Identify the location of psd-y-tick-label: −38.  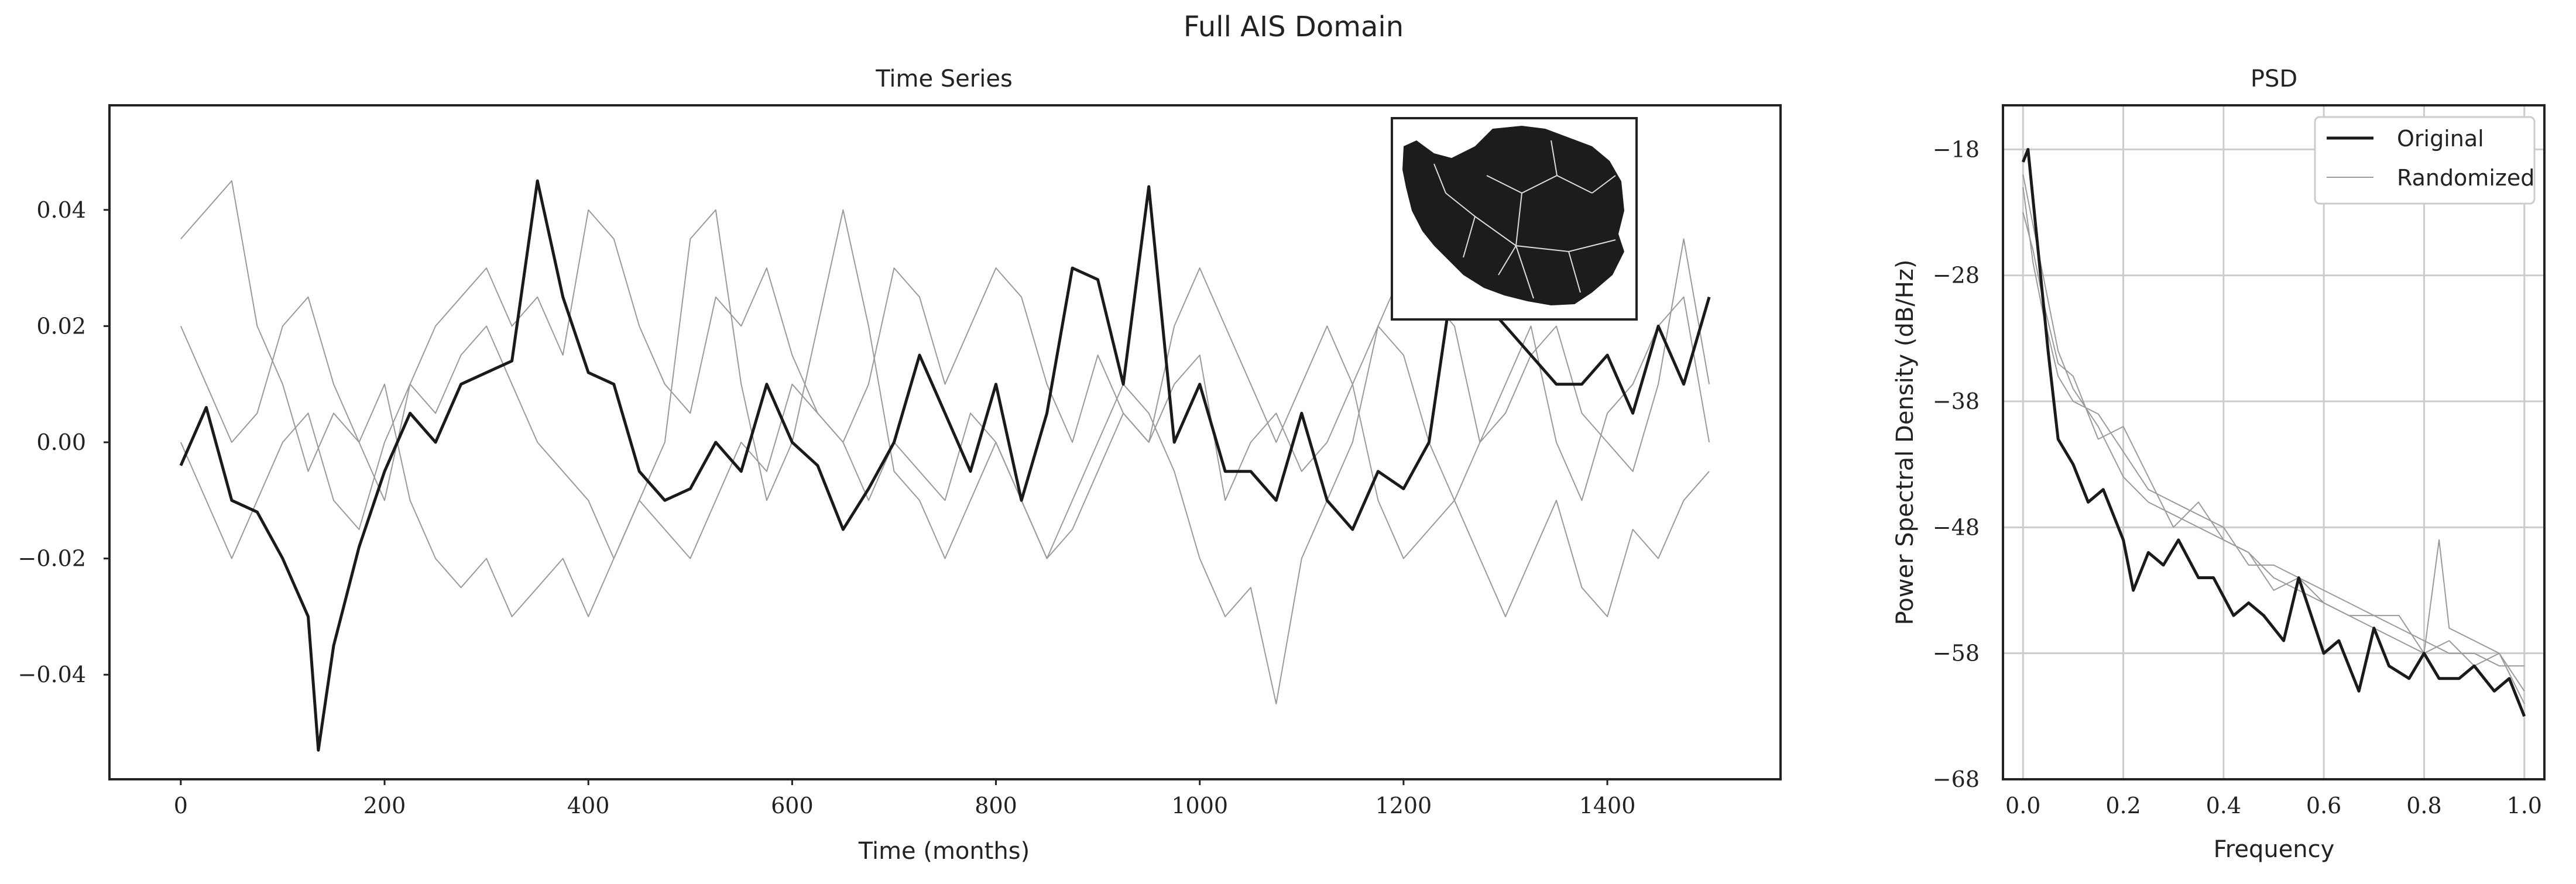
(1957, 401).